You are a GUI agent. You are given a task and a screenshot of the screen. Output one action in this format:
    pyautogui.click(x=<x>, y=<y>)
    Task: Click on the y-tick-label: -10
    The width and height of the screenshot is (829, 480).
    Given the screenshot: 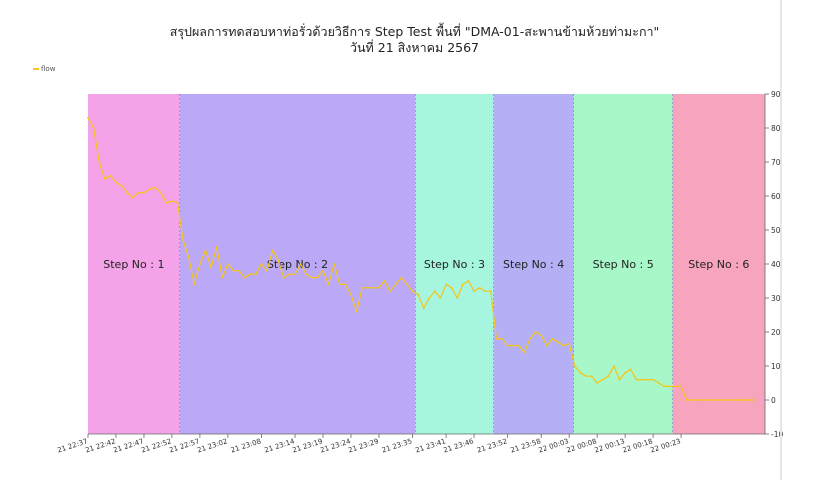 What is the action you would take?
    pyautogui.click(x=777, y=434)
    